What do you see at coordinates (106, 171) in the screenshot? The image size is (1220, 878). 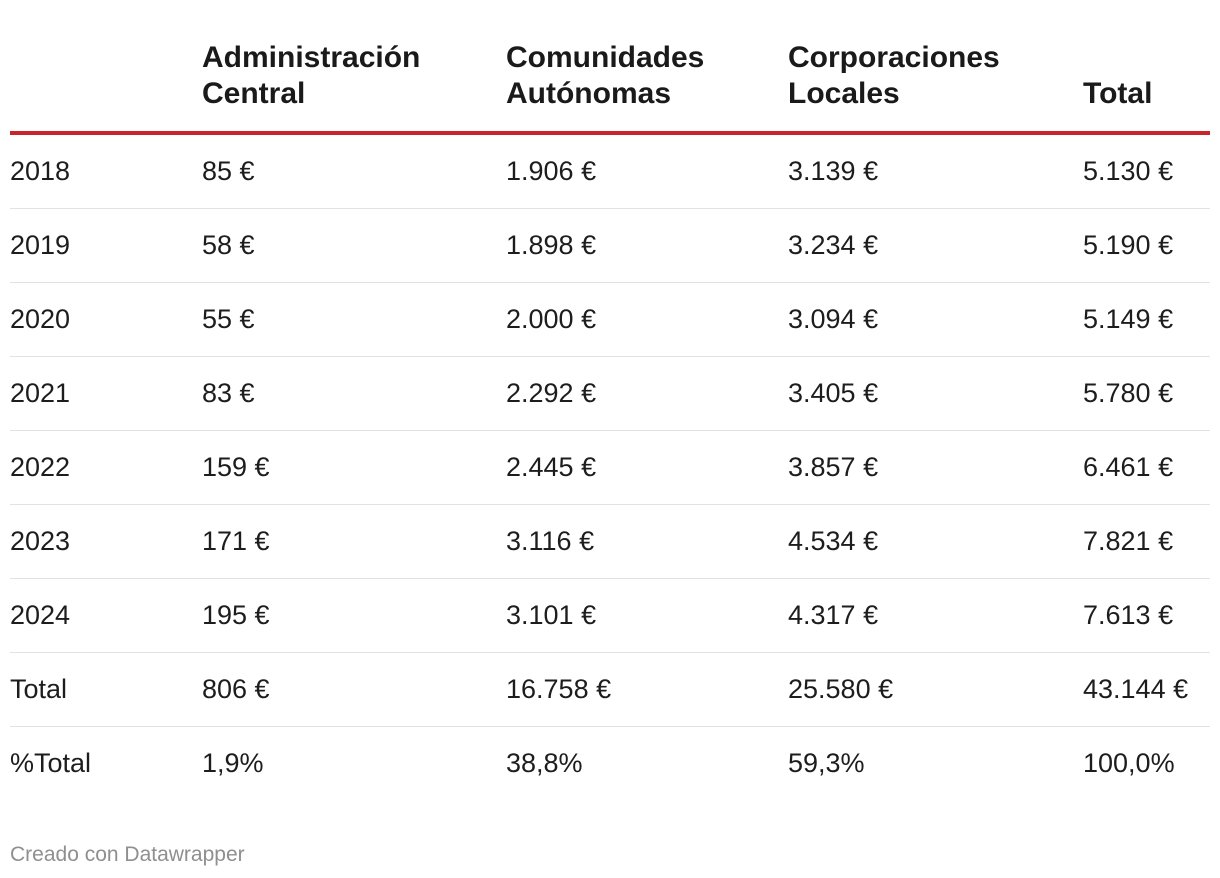 I see `cell-year: 2018` at bounding box center [106, 171].